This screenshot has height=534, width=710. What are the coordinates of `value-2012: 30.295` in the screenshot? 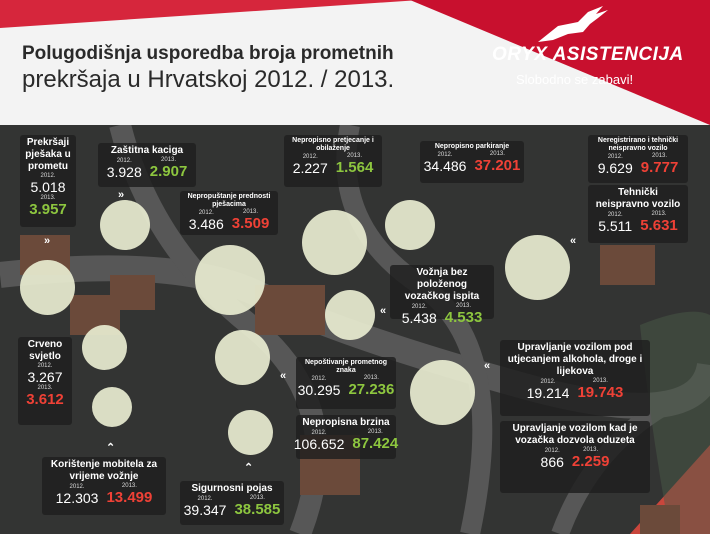 It's located at (319, 390).